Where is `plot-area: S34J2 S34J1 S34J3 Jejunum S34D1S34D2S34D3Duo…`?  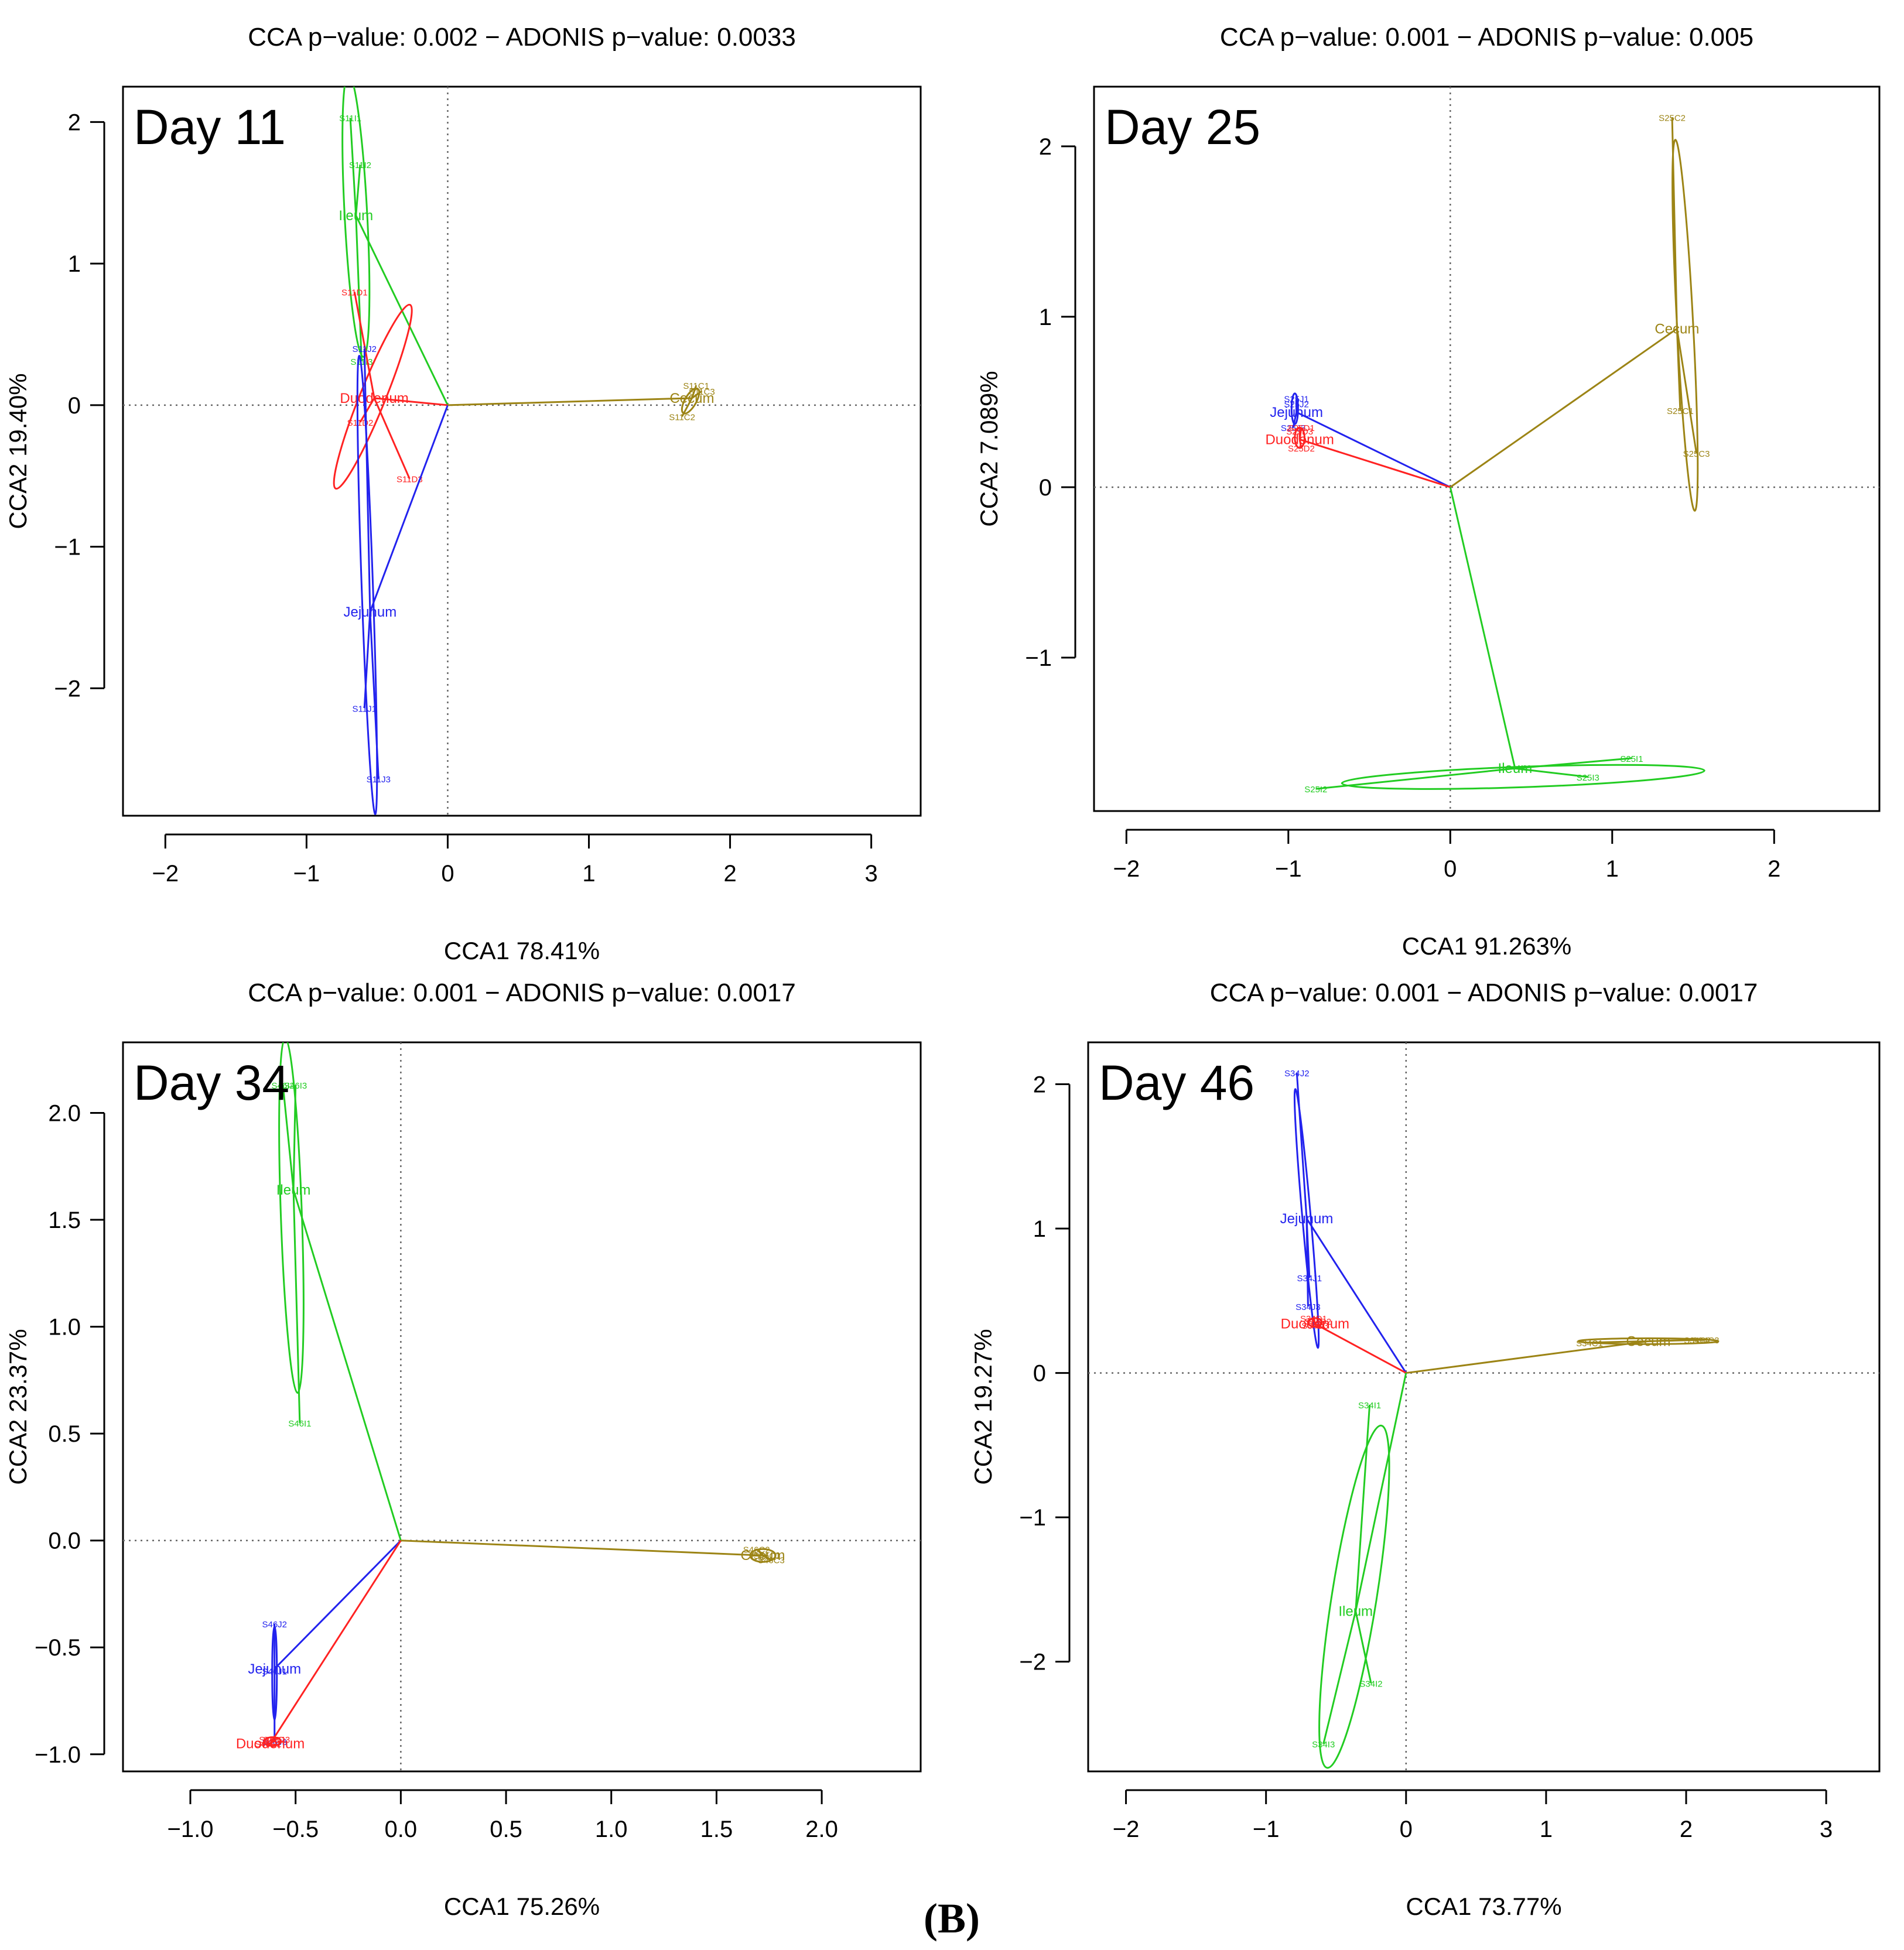 plot-area: S34J2 S34J1 S34J3 Jejunum S34D1S34D2S34D3Duo… is located at coordinates (1500, 1419).